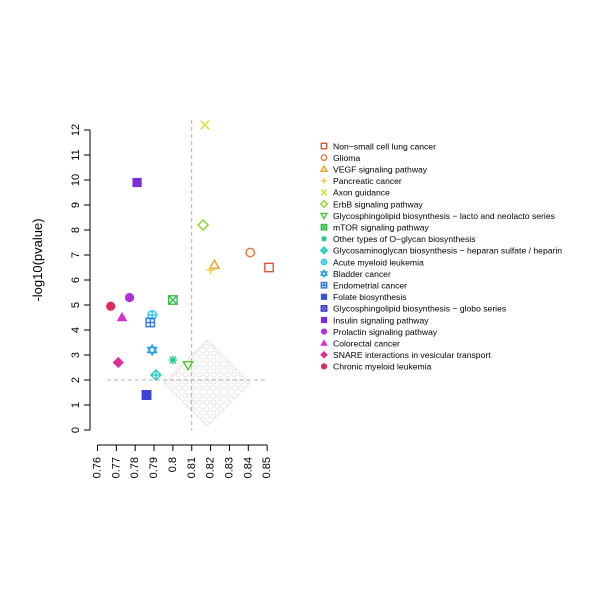 The image size is (600, 601). Describe the element at coordinates (76, 230) in the screenshot. I see `y-tick-label: 8` at that location.